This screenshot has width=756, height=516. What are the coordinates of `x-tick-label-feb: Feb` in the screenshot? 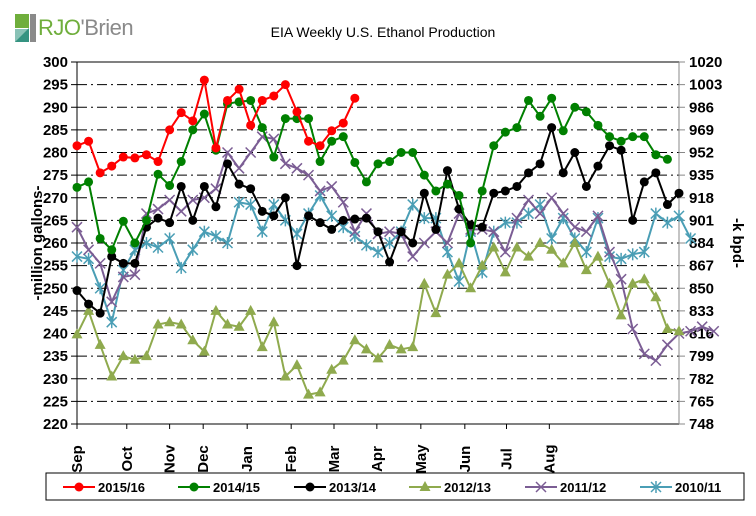 It's located at (291, 459).